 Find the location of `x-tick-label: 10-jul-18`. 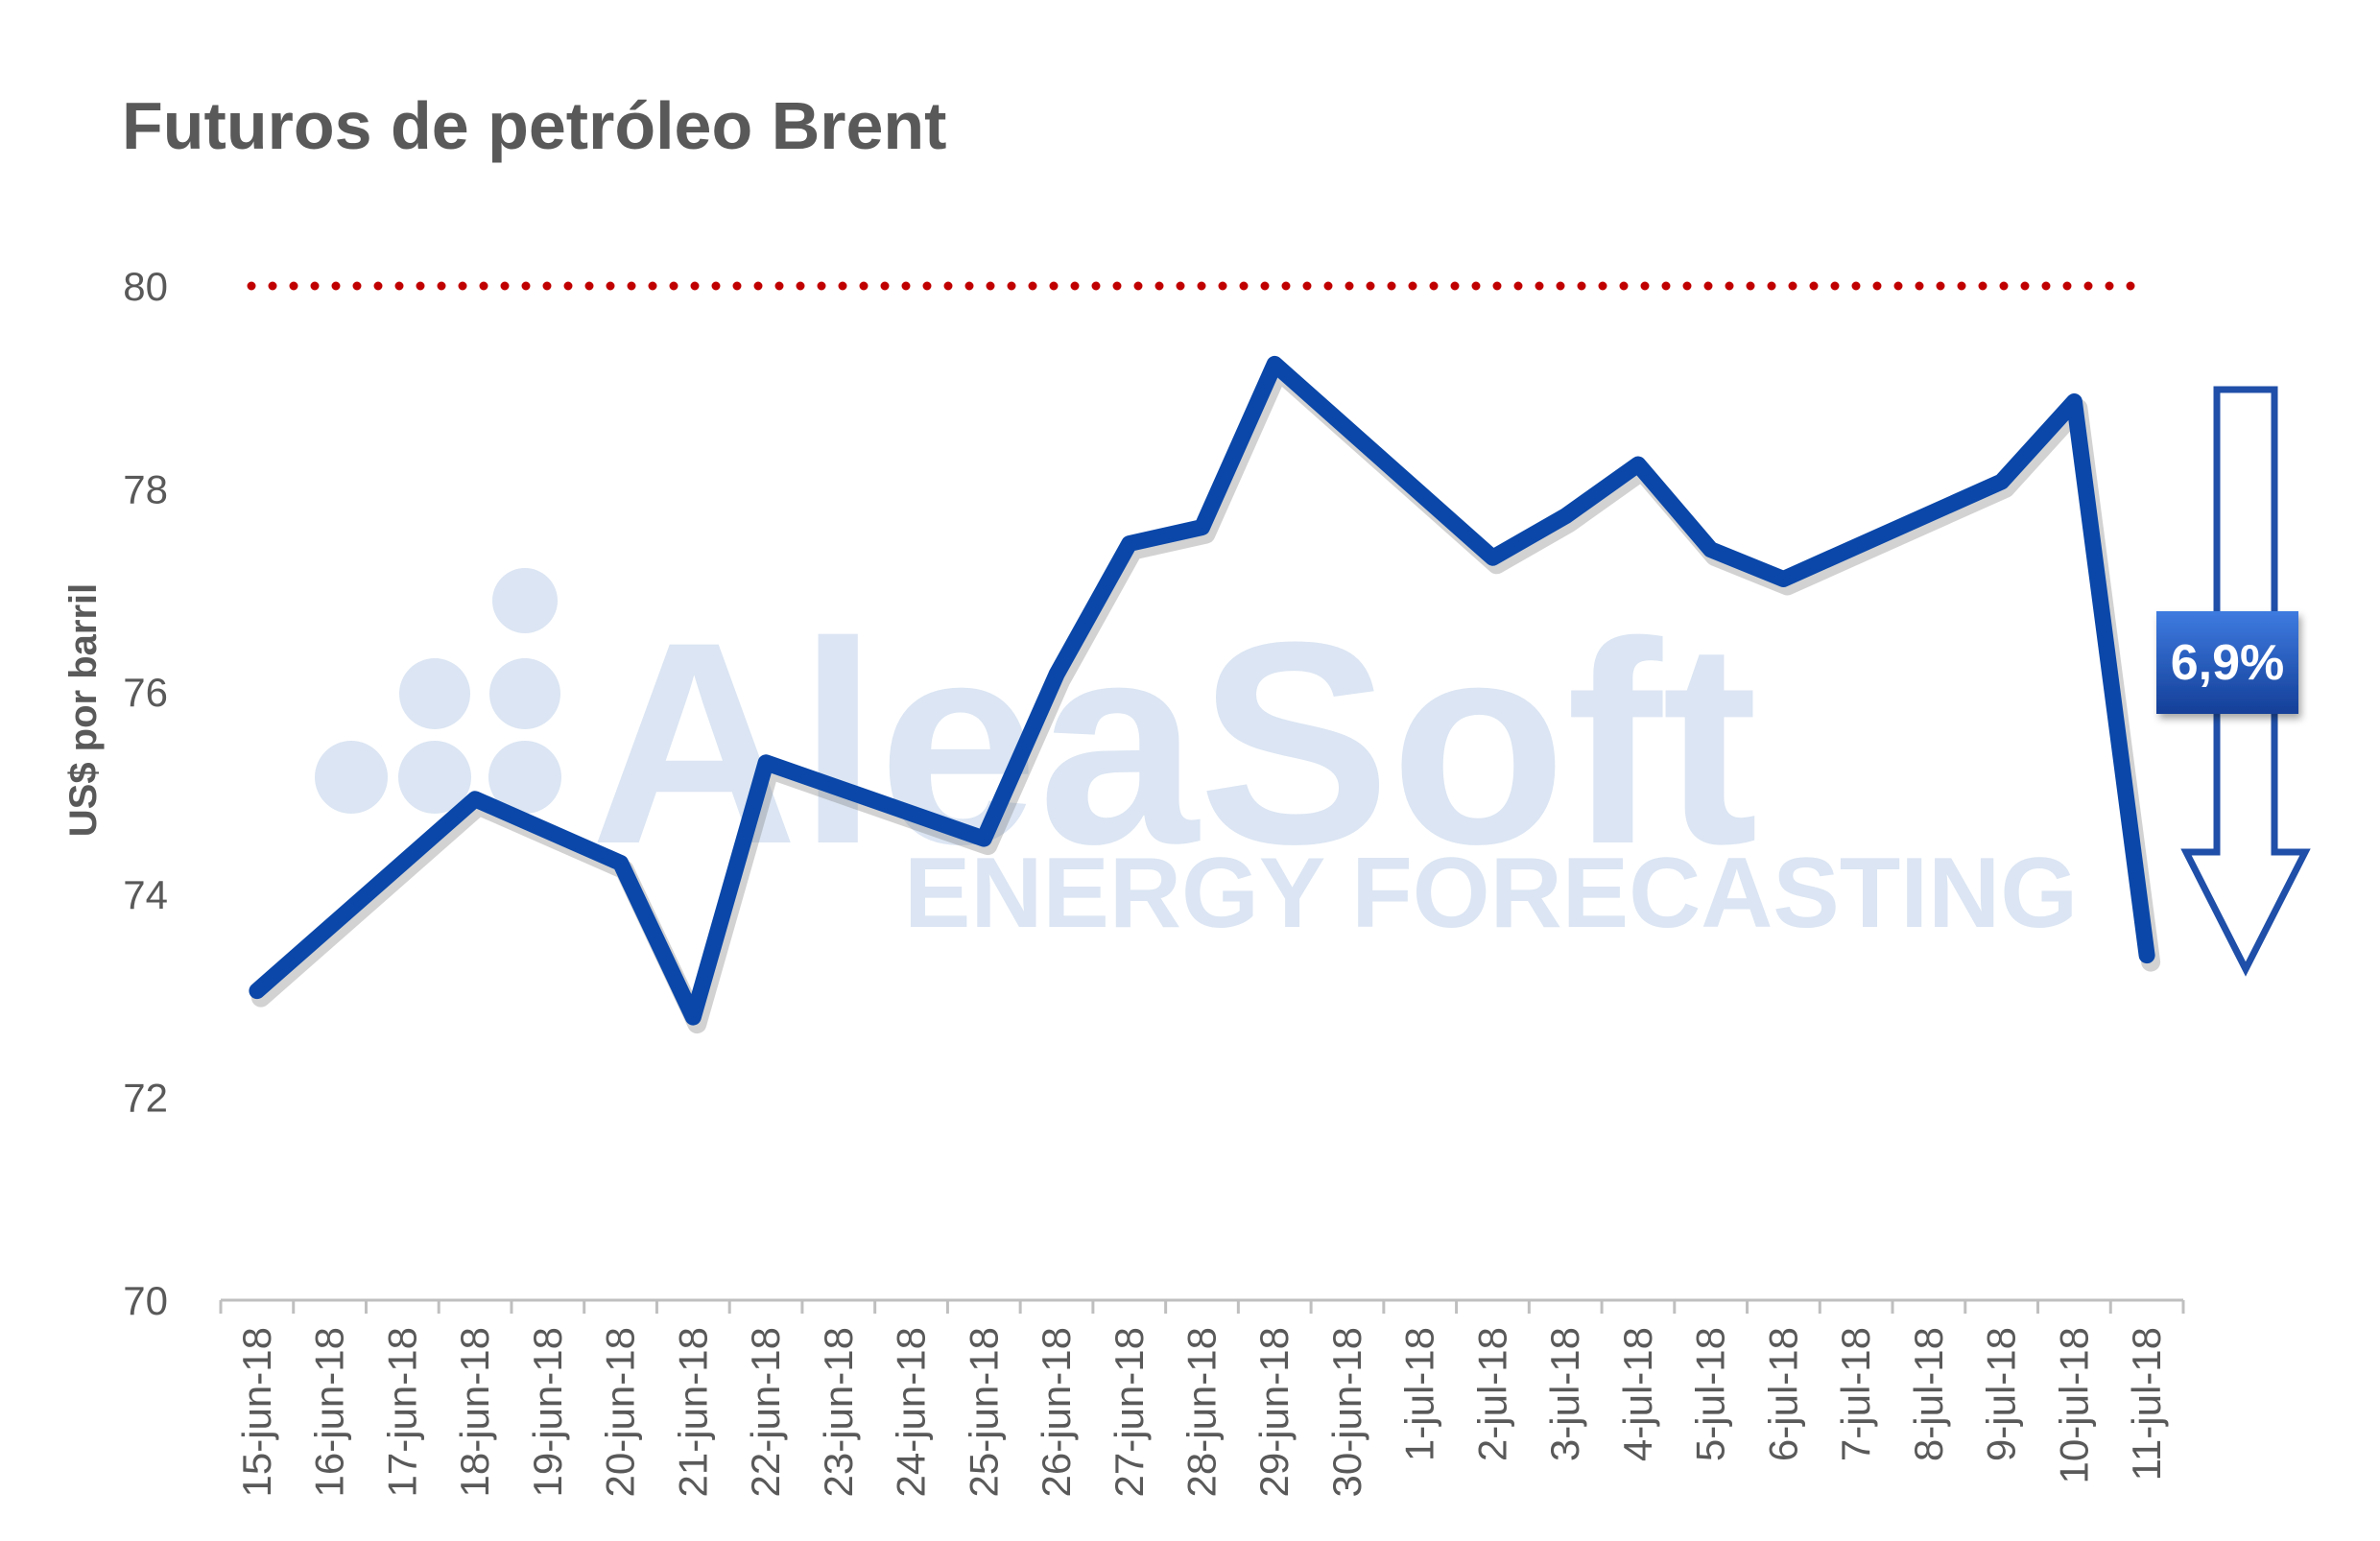

x-tick-label: 10-jul-18 is located at coordinates (2073, 1405).